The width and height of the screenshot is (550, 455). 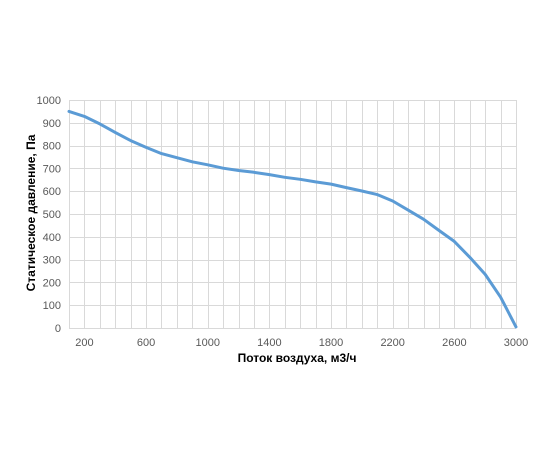 What do you see at coordinates (297, 358) in the screenshot?
I see `x-axis-title: Поток воздуха, м3/ч` at bounding box center [297, 358].